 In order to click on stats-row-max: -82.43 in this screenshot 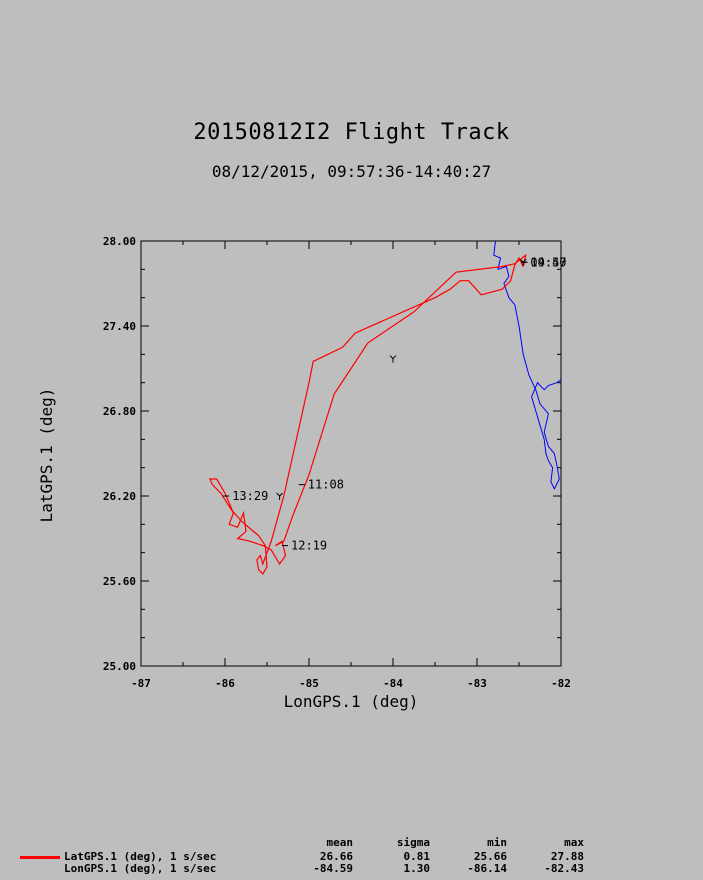, I will do `click(564, 868)`.